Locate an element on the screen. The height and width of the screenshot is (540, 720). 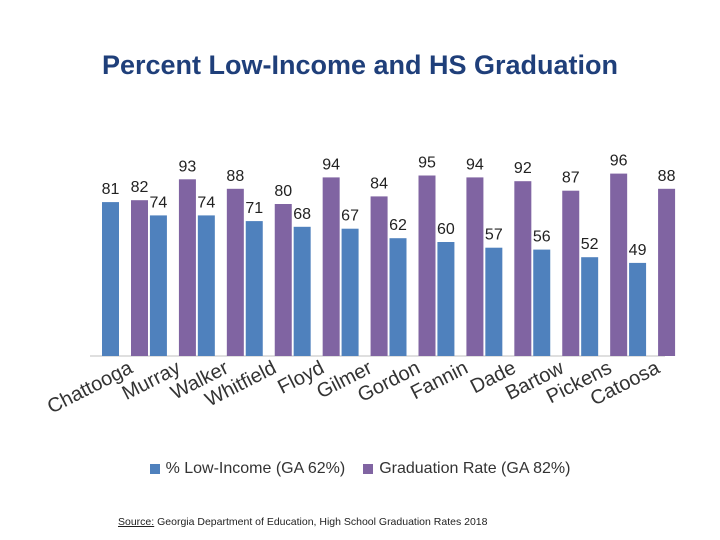
bar-low-income-ga-62-whitfield is located at coordinates (254, 288).